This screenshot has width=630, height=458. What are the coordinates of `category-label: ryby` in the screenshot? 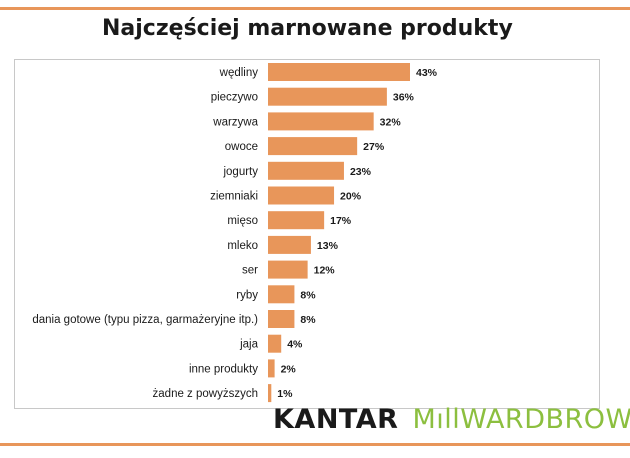 It's located at (247, 295).